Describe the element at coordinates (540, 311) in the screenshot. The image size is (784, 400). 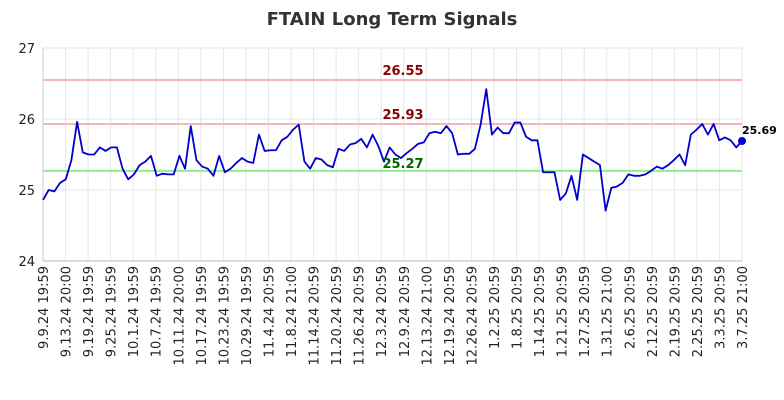
I see `x-tick-label: 1.14.25 20:59` at that location.